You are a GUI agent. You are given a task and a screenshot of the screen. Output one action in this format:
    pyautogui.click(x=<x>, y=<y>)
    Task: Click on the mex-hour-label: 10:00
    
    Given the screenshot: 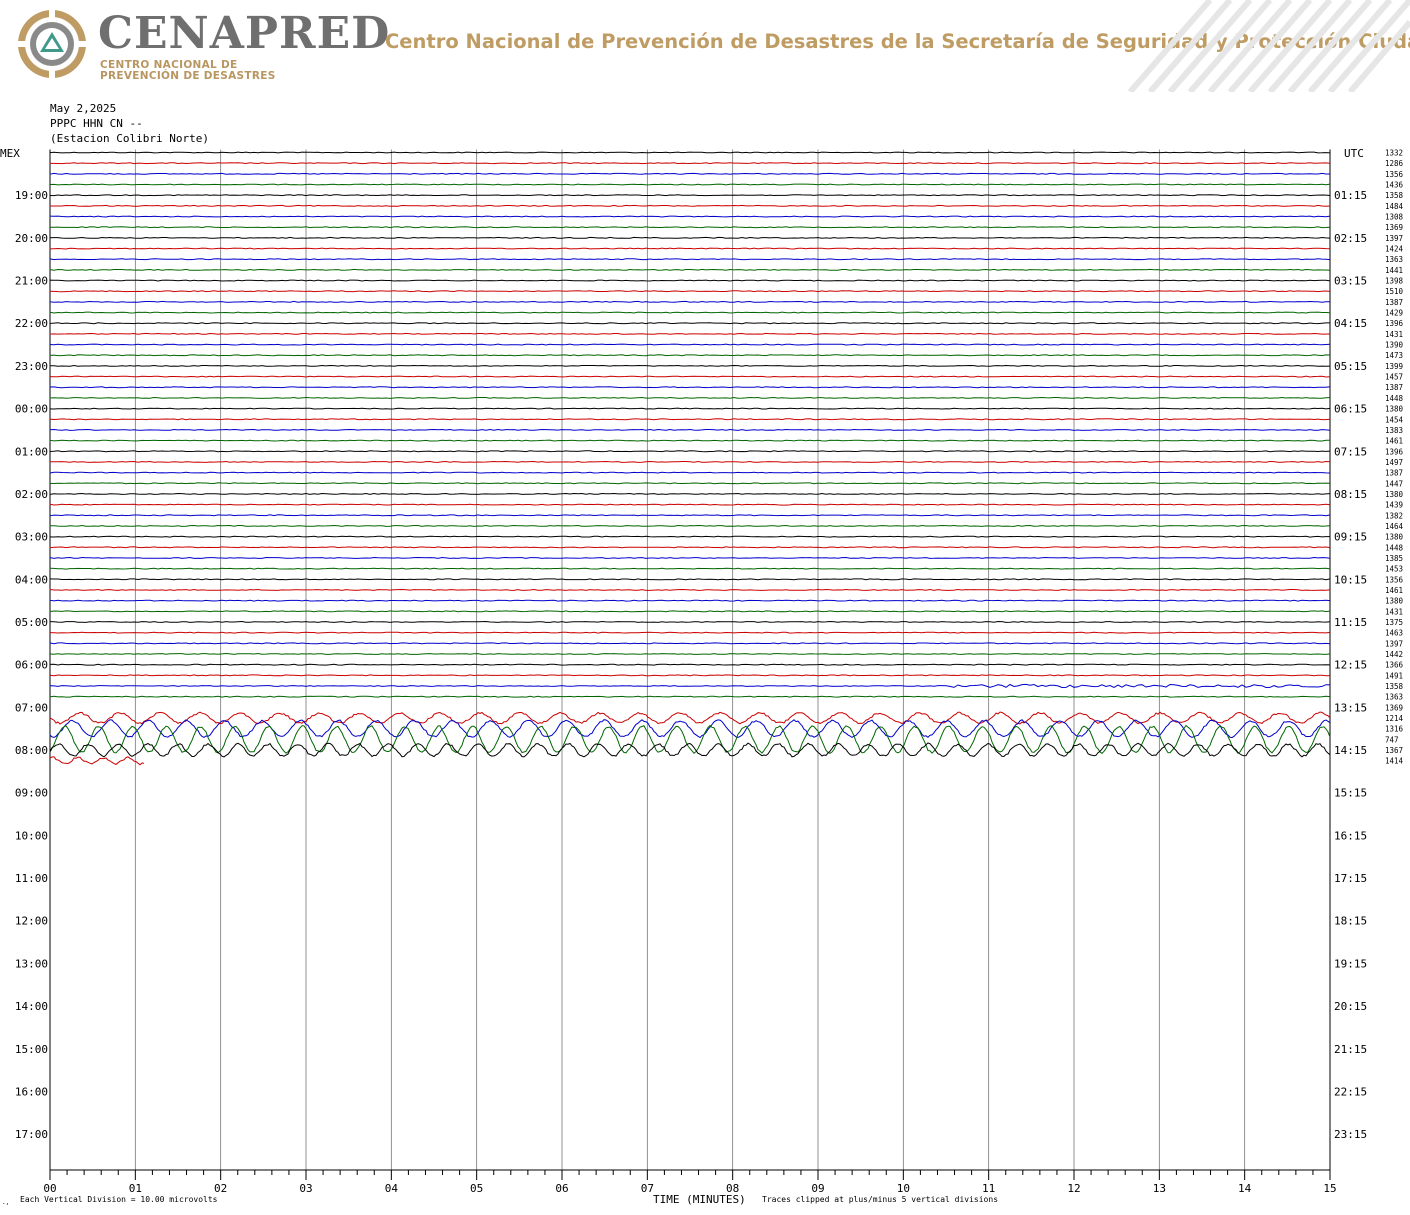 What is the action you would take?
    pyautogui.click(x=31, y=835)
    